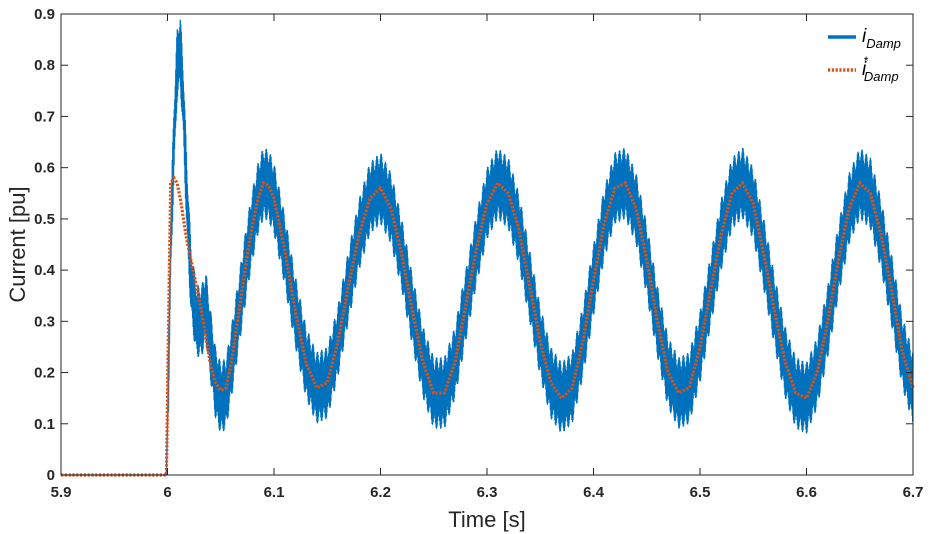 Image resolution: width=930 pixels, height=534 pixels. I want to click on legend-label-i-damp-ref: i* Damp, so click(880, 69).